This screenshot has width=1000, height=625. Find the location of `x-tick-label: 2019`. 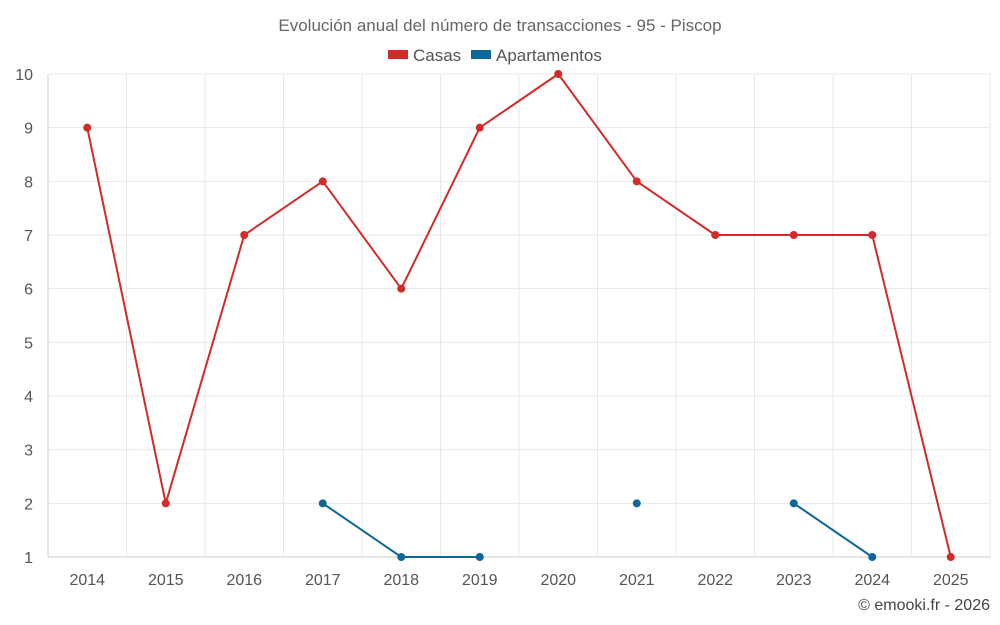

x-tick-label: 2019 is located at coordinates (480, 580).